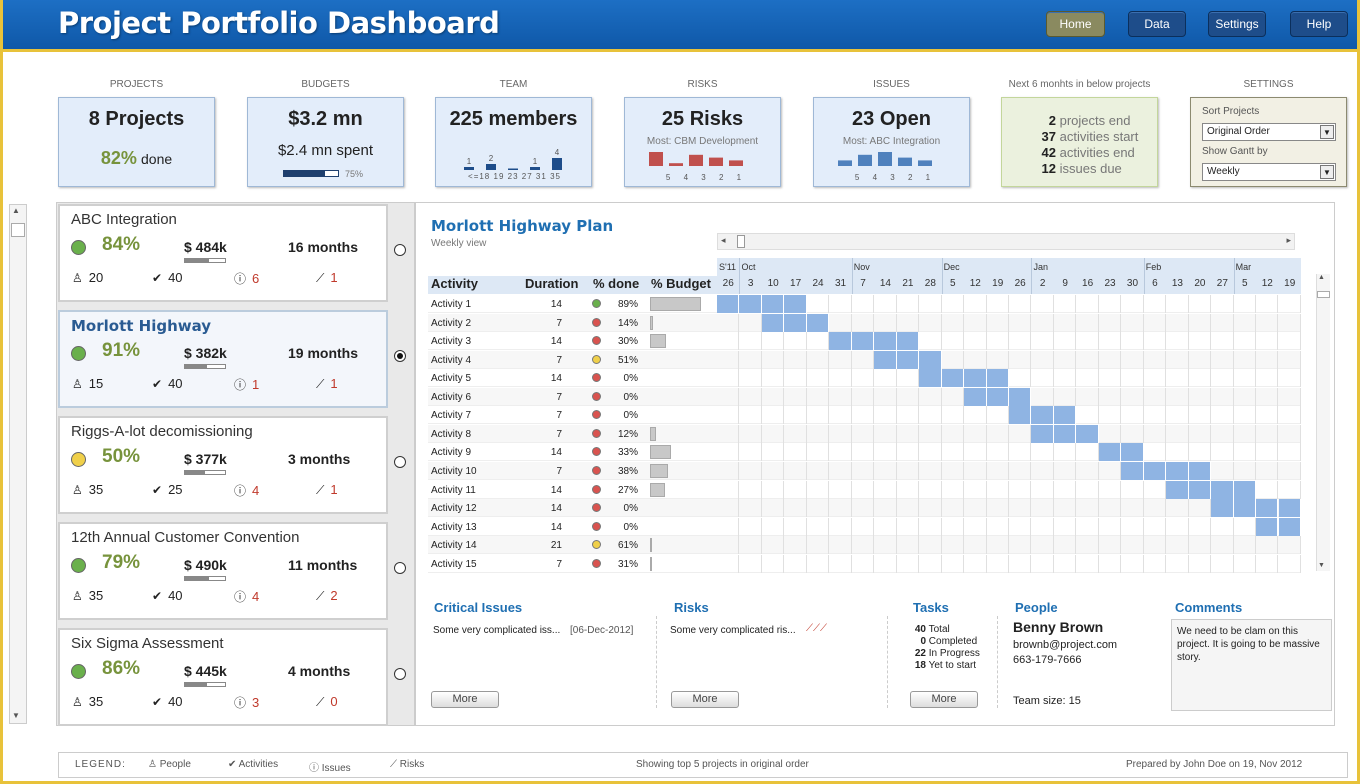  What do you see at coordinates (1157, 24) in the screenshot?
I see `nav-data-button: Data` at bounding box center [1157, 24].